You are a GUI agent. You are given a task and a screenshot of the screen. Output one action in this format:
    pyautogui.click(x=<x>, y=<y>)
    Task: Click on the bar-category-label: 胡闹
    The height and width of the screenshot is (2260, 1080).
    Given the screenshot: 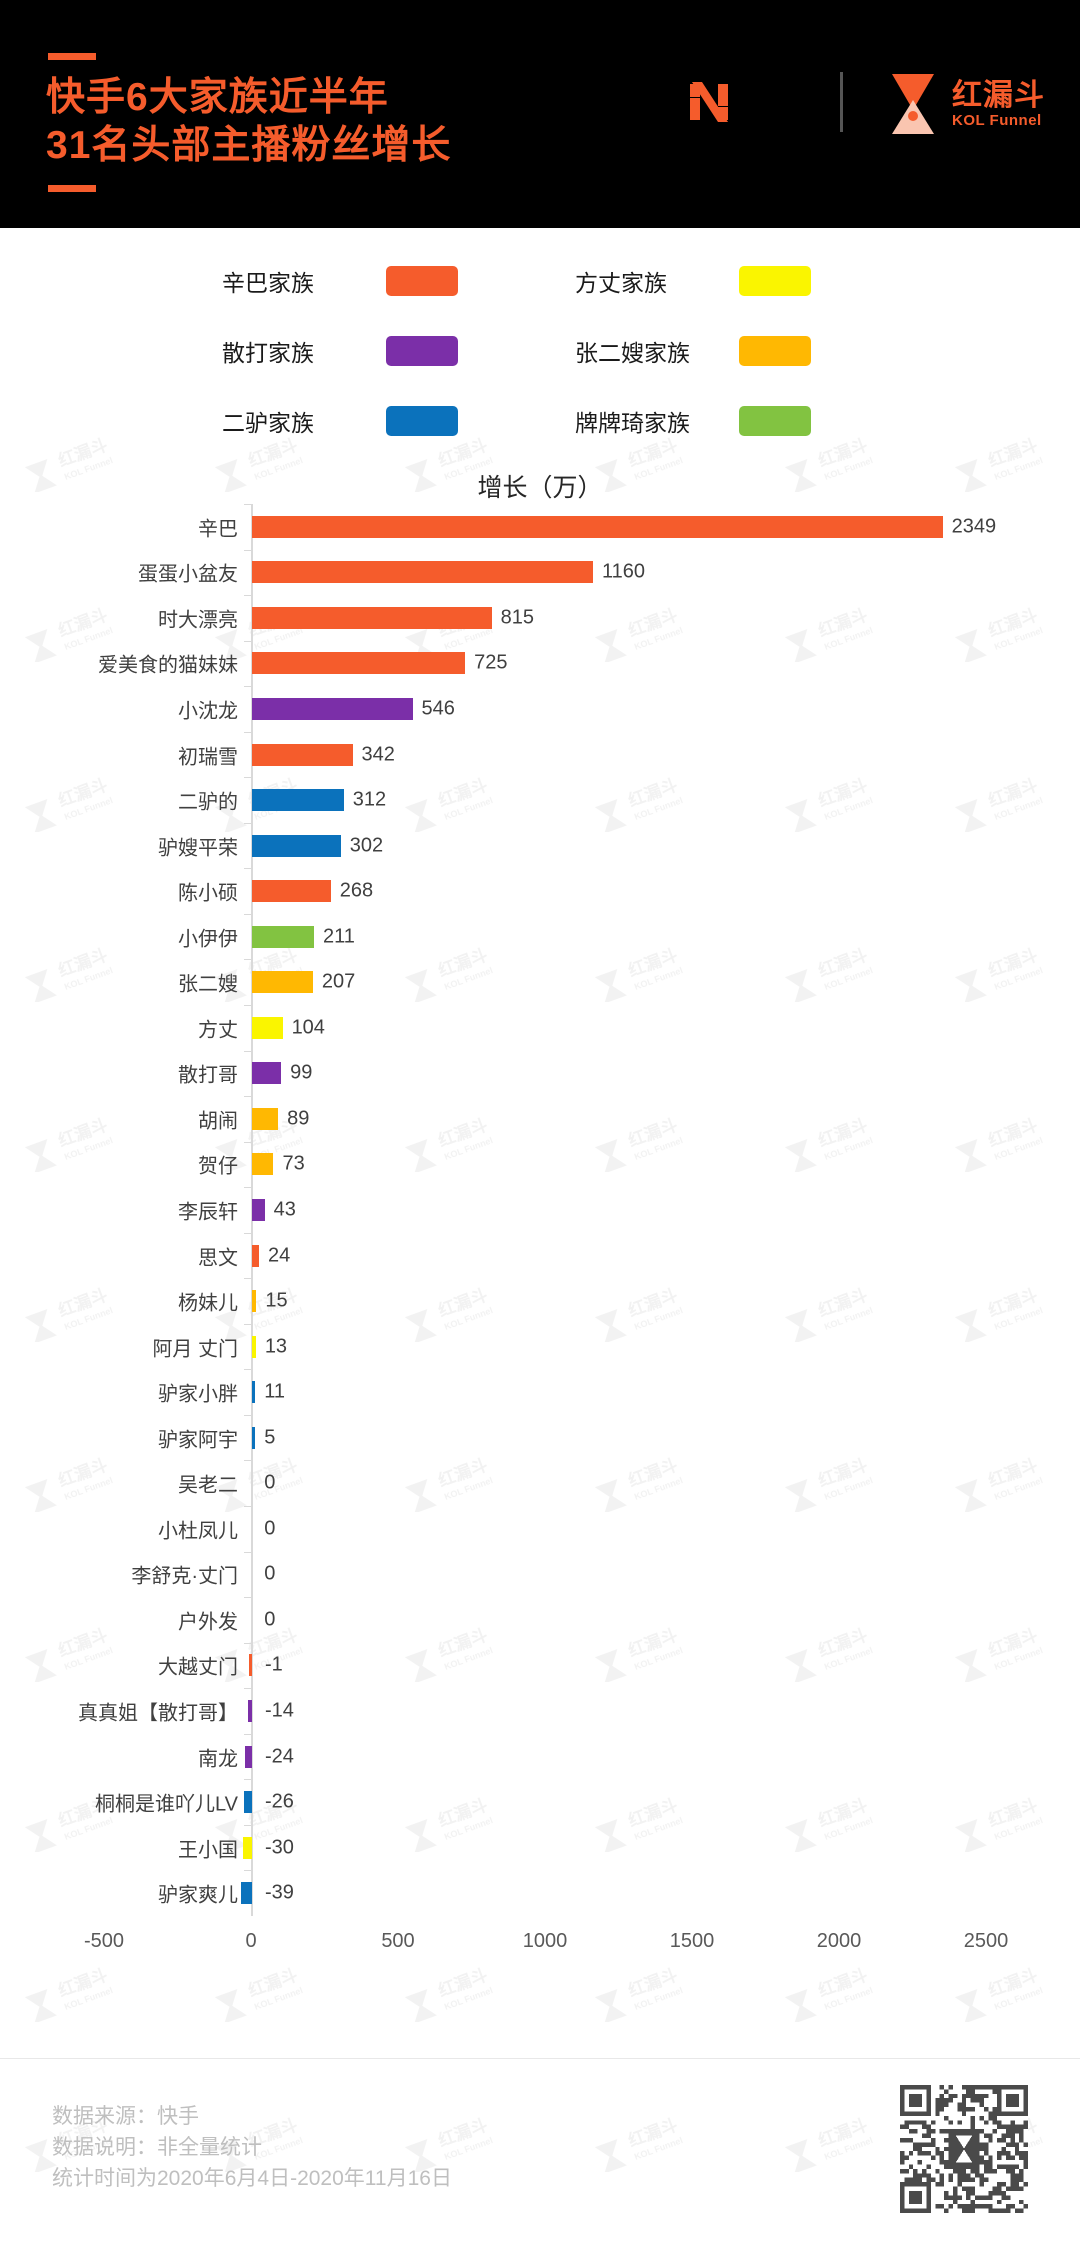 What is the action you would take?
    pyautogui.click(x=218, y=1121)
    